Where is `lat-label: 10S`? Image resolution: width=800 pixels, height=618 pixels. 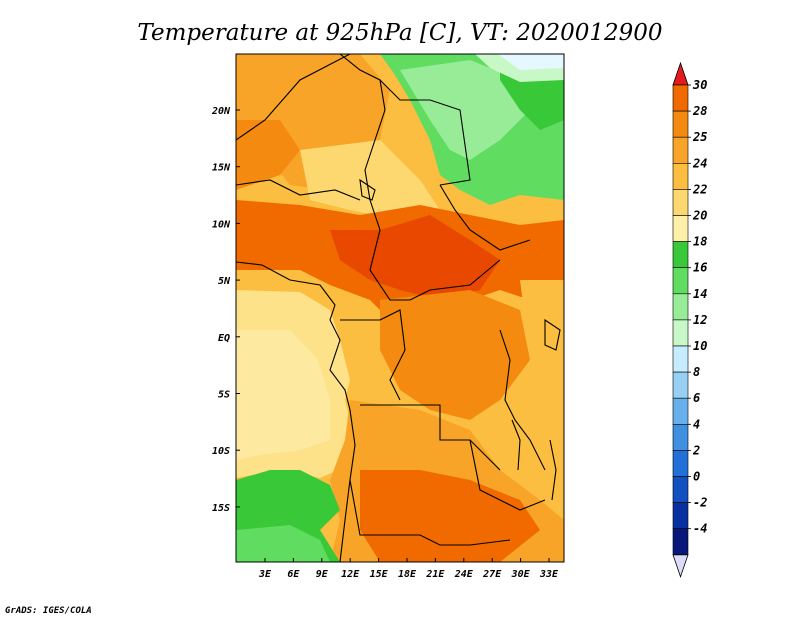 lat-label: 10S is located at coordinates (221, 451).